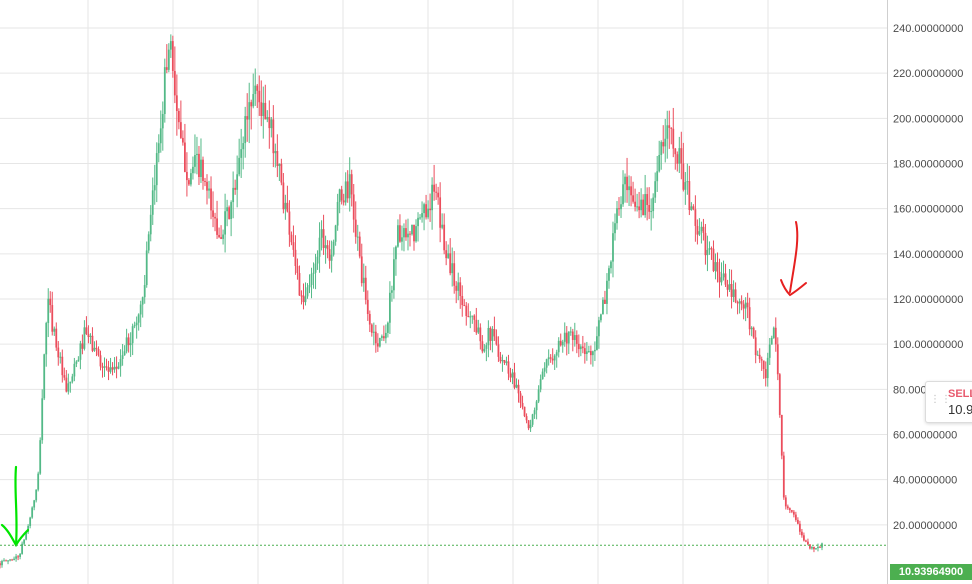  I want to click on y-tick-label: 140.00000000, so click(928, 255).